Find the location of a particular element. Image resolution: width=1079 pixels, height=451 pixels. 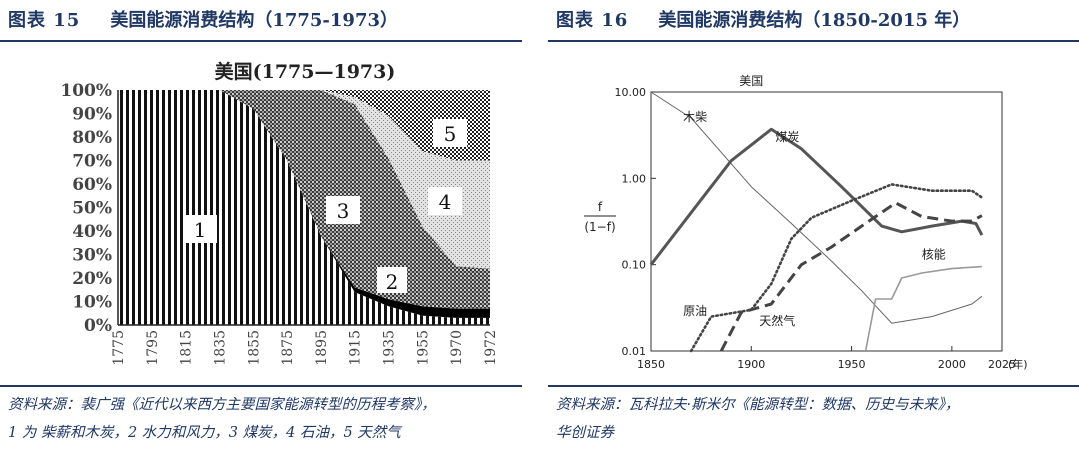

figure-16-label: 图表 16 is located at coordinates (592, 20).